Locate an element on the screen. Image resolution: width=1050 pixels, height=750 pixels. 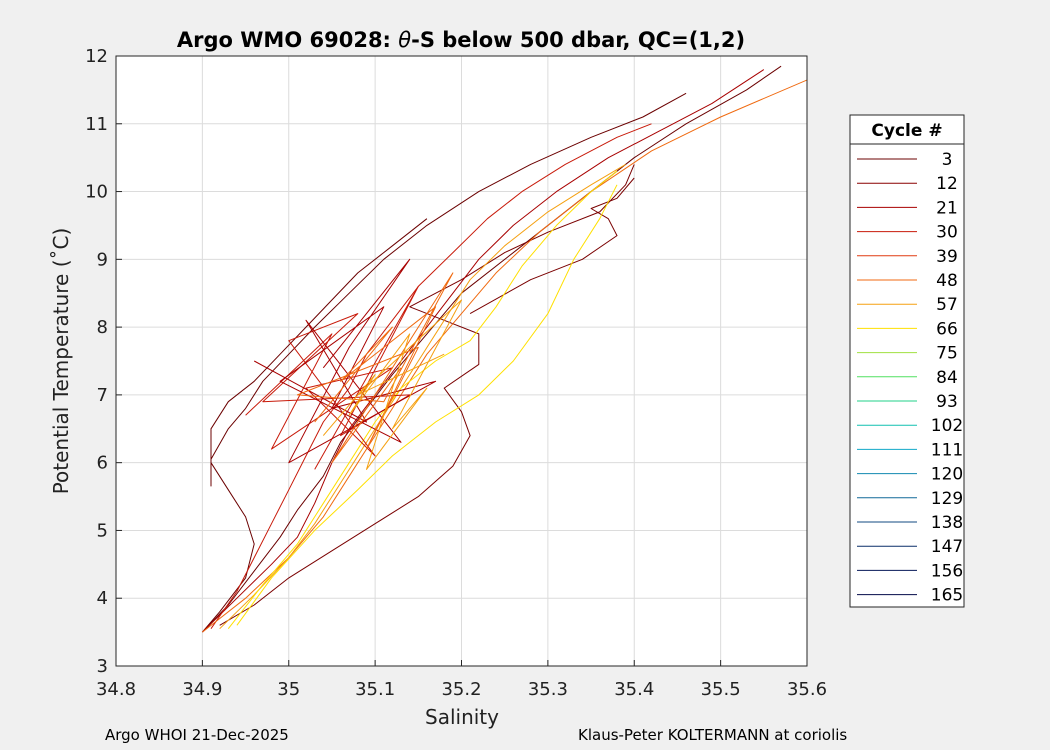
x-tick-label: 35.3 is located at coordinates (548, 689).